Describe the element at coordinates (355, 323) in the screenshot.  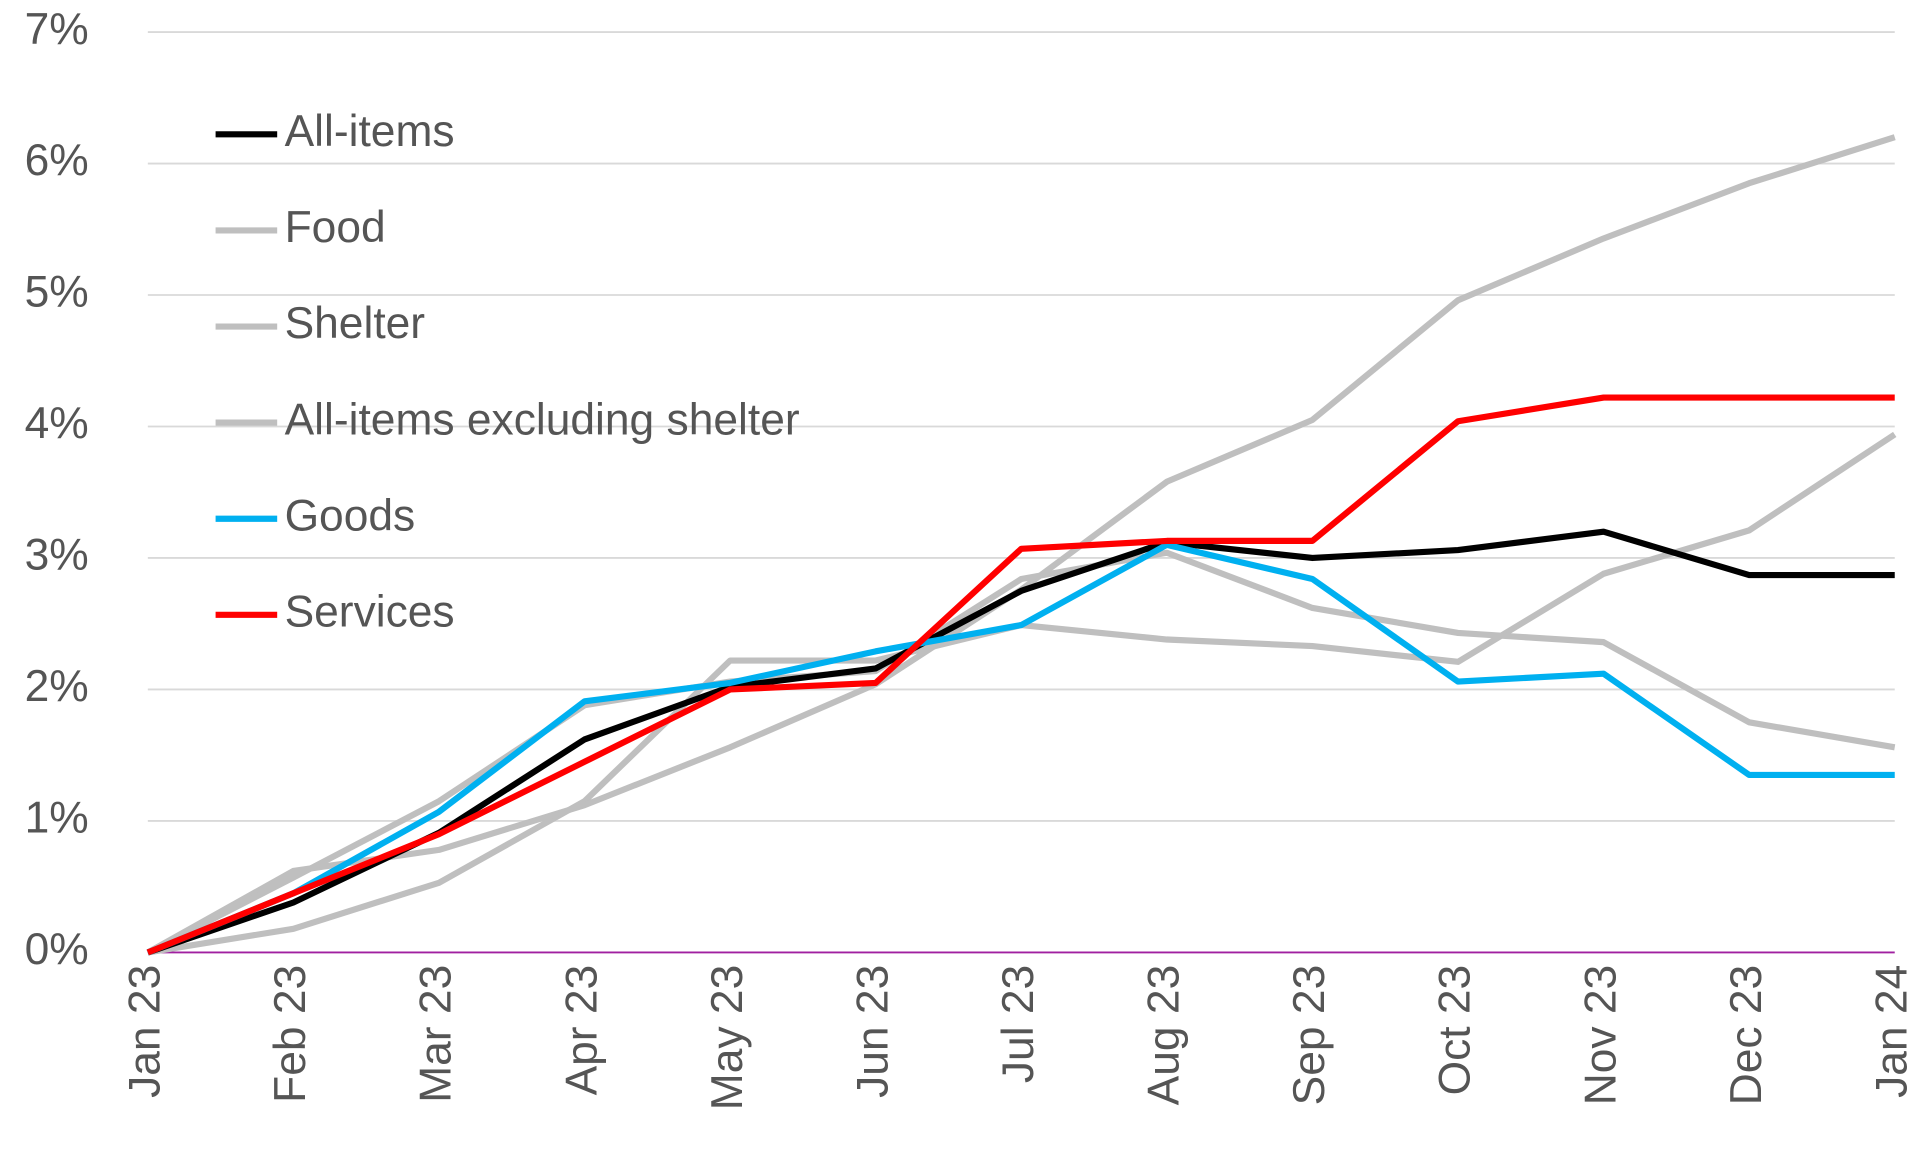
I see `legend-label: Shelter` at that location.